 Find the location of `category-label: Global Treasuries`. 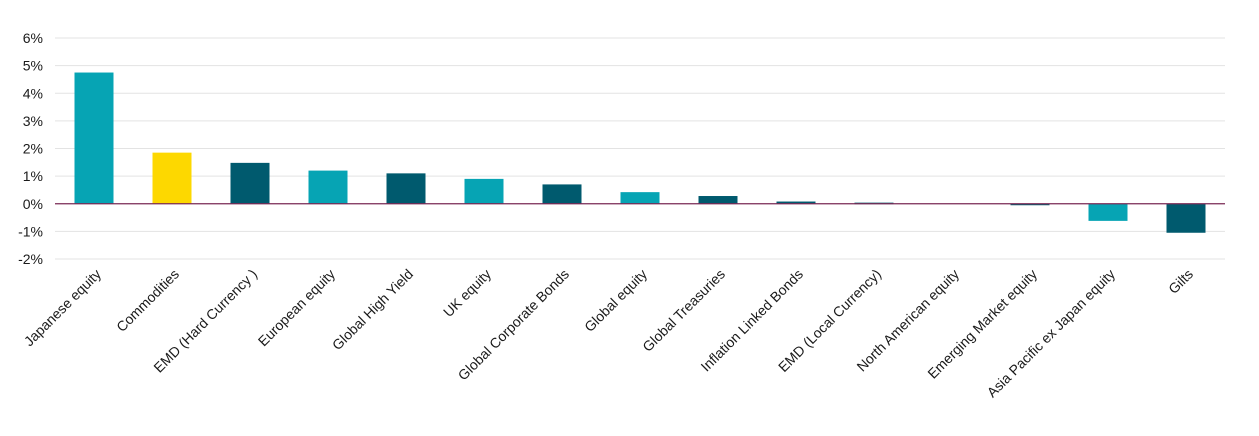

category-label: Global Treasuries is located at coordinates (683, 310).